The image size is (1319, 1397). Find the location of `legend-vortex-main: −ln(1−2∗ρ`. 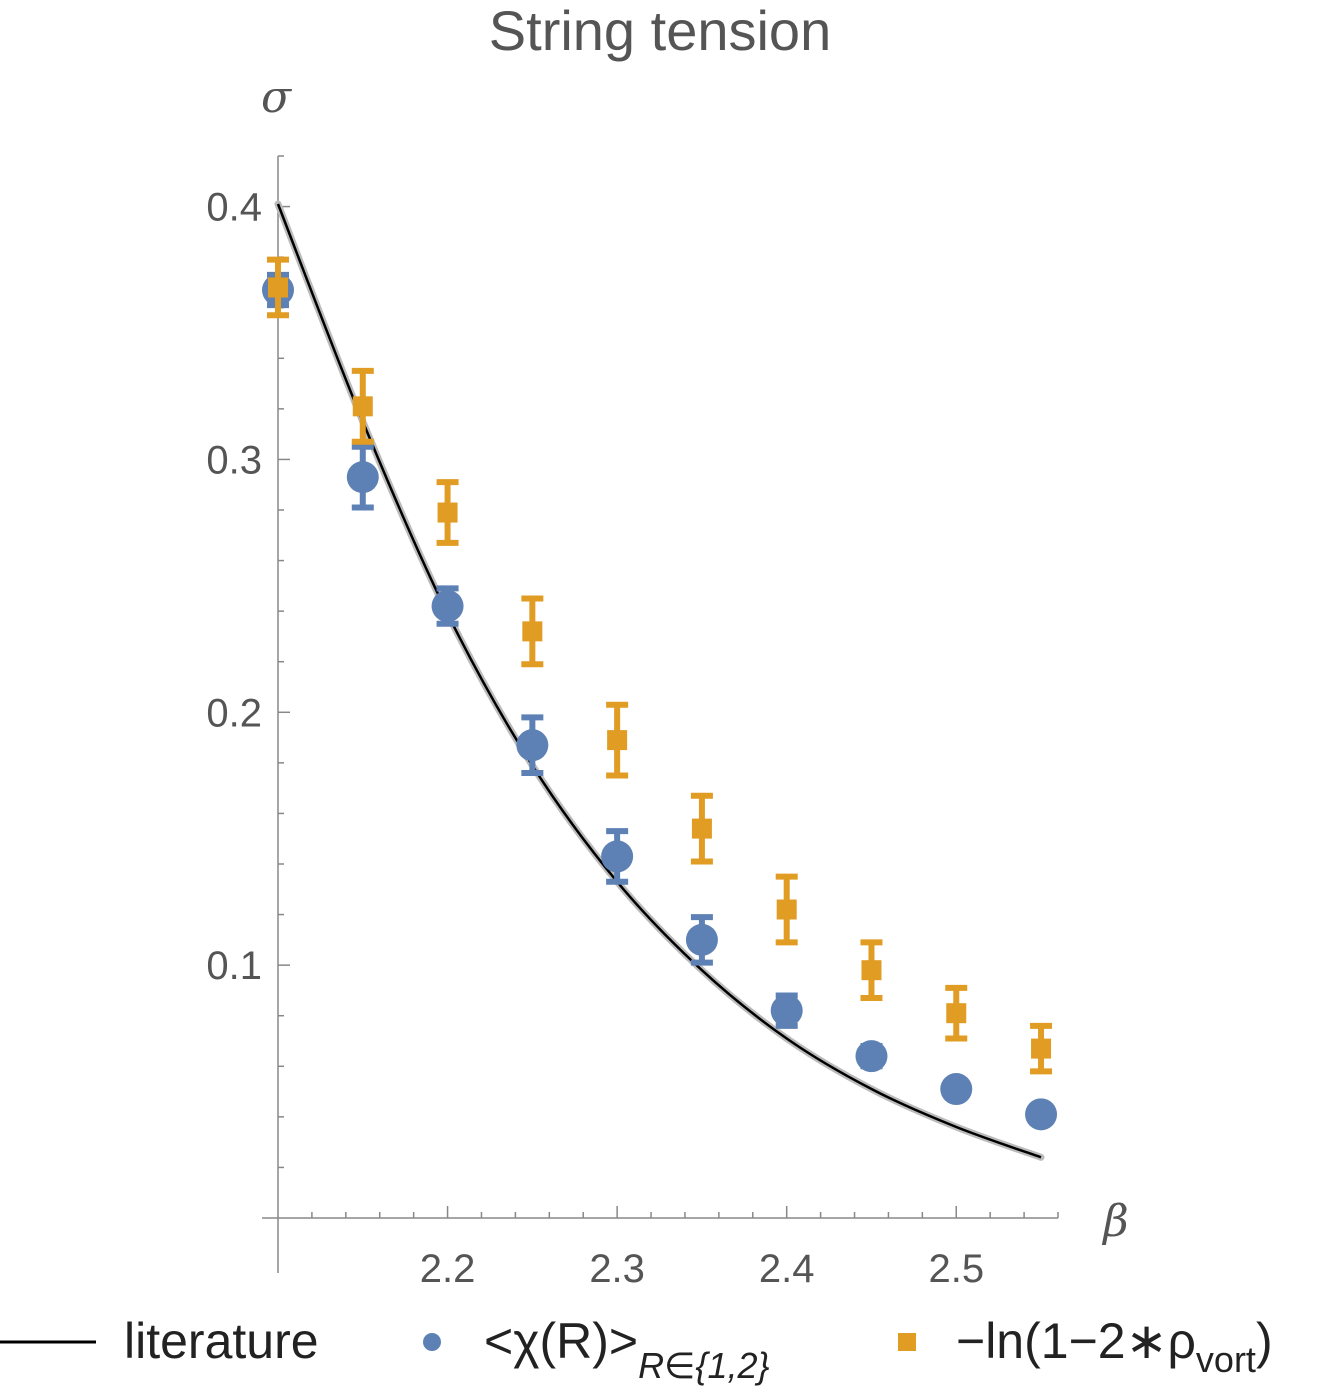

legend-vortex-main: −ln(1−2∗ρ is located at coordinates (1076, 1341).